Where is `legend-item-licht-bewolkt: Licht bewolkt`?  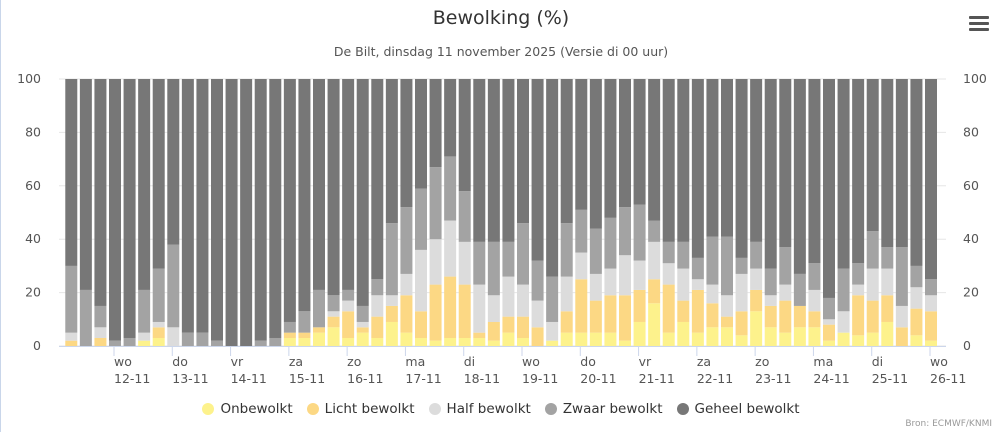 legend-item-licht-bewolkt: Licht bewolkt is located at coordinates (360, 409).